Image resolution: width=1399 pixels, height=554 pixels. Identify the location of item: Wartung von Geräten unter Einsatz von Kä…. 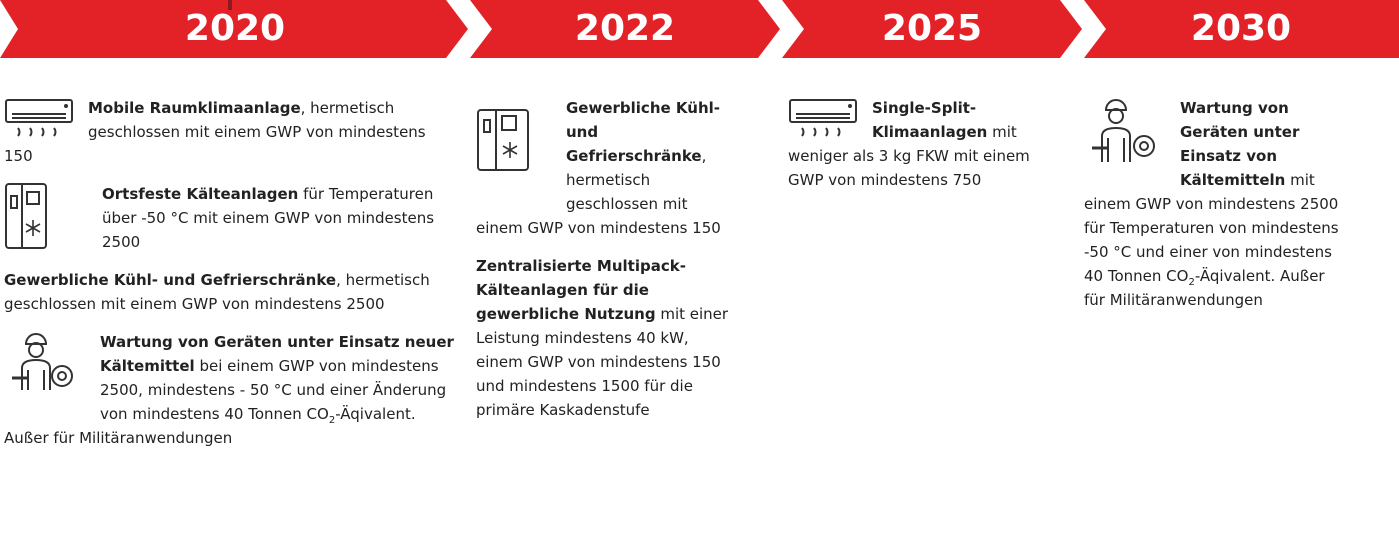
(1215, 204).